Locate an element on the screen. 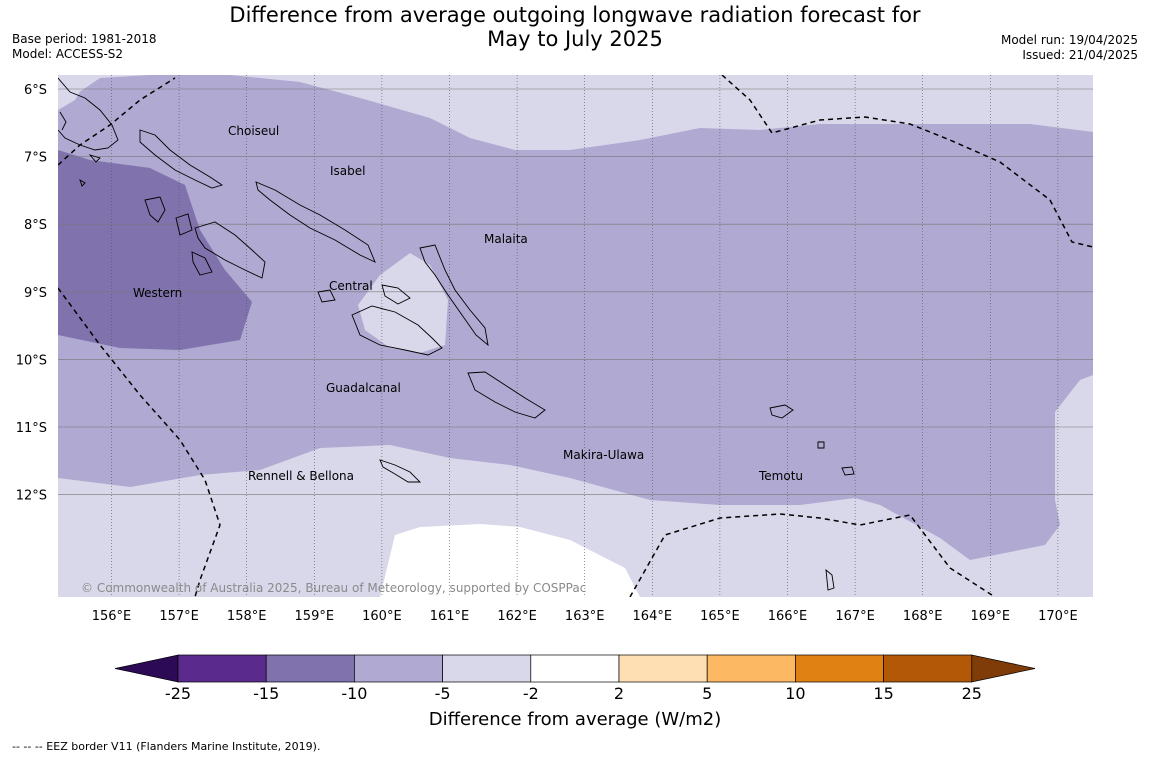  longitude-label: 167°E is located at coordinates (855, 616).